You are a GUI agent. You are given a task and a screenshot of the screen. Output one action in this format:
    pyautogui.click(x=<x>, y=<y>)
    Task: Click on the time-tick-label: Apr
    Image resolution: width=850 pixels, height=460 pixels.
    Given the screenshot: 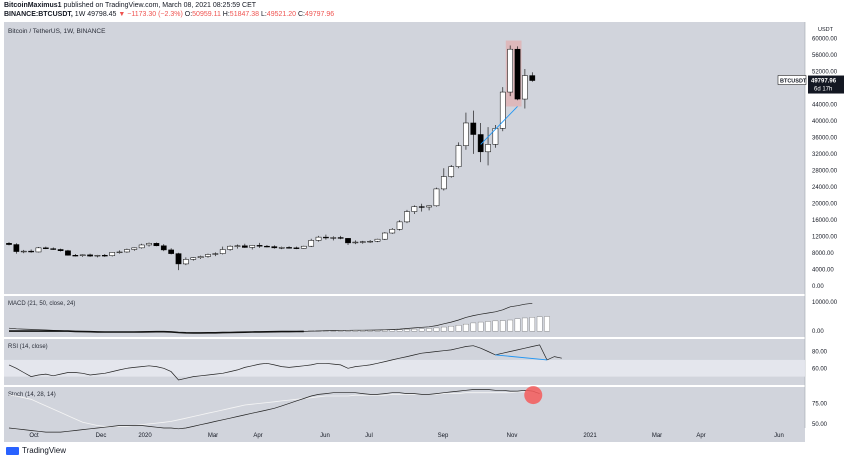 What is the action you would take?
    pyautogui.click(x=700, y=436)
    